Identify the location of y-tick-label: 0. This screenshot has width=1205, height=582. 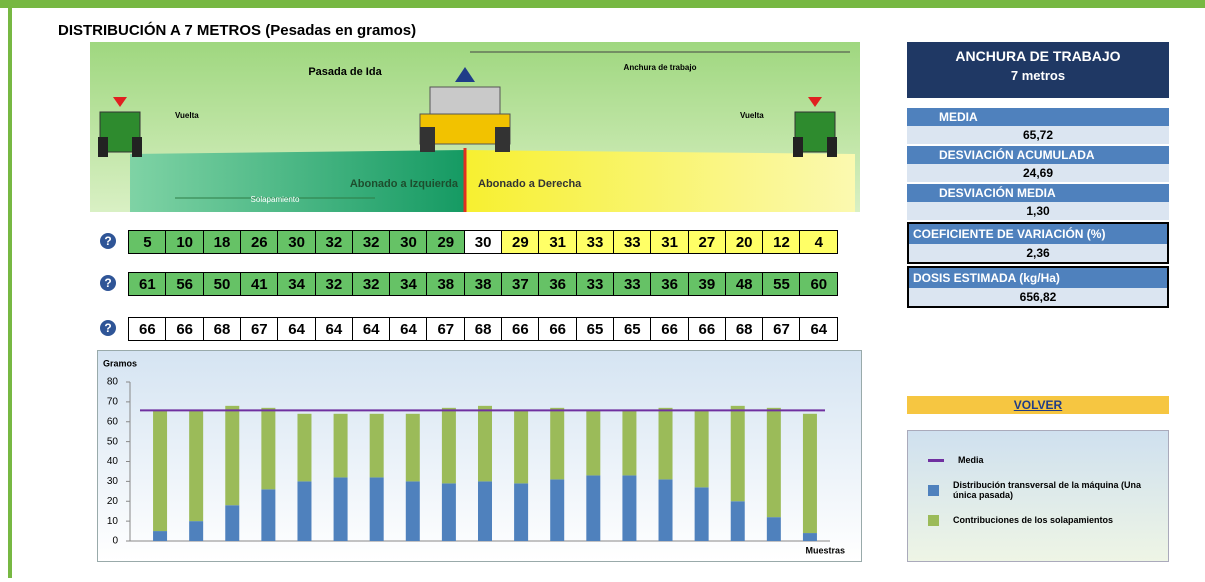
(115, 541).